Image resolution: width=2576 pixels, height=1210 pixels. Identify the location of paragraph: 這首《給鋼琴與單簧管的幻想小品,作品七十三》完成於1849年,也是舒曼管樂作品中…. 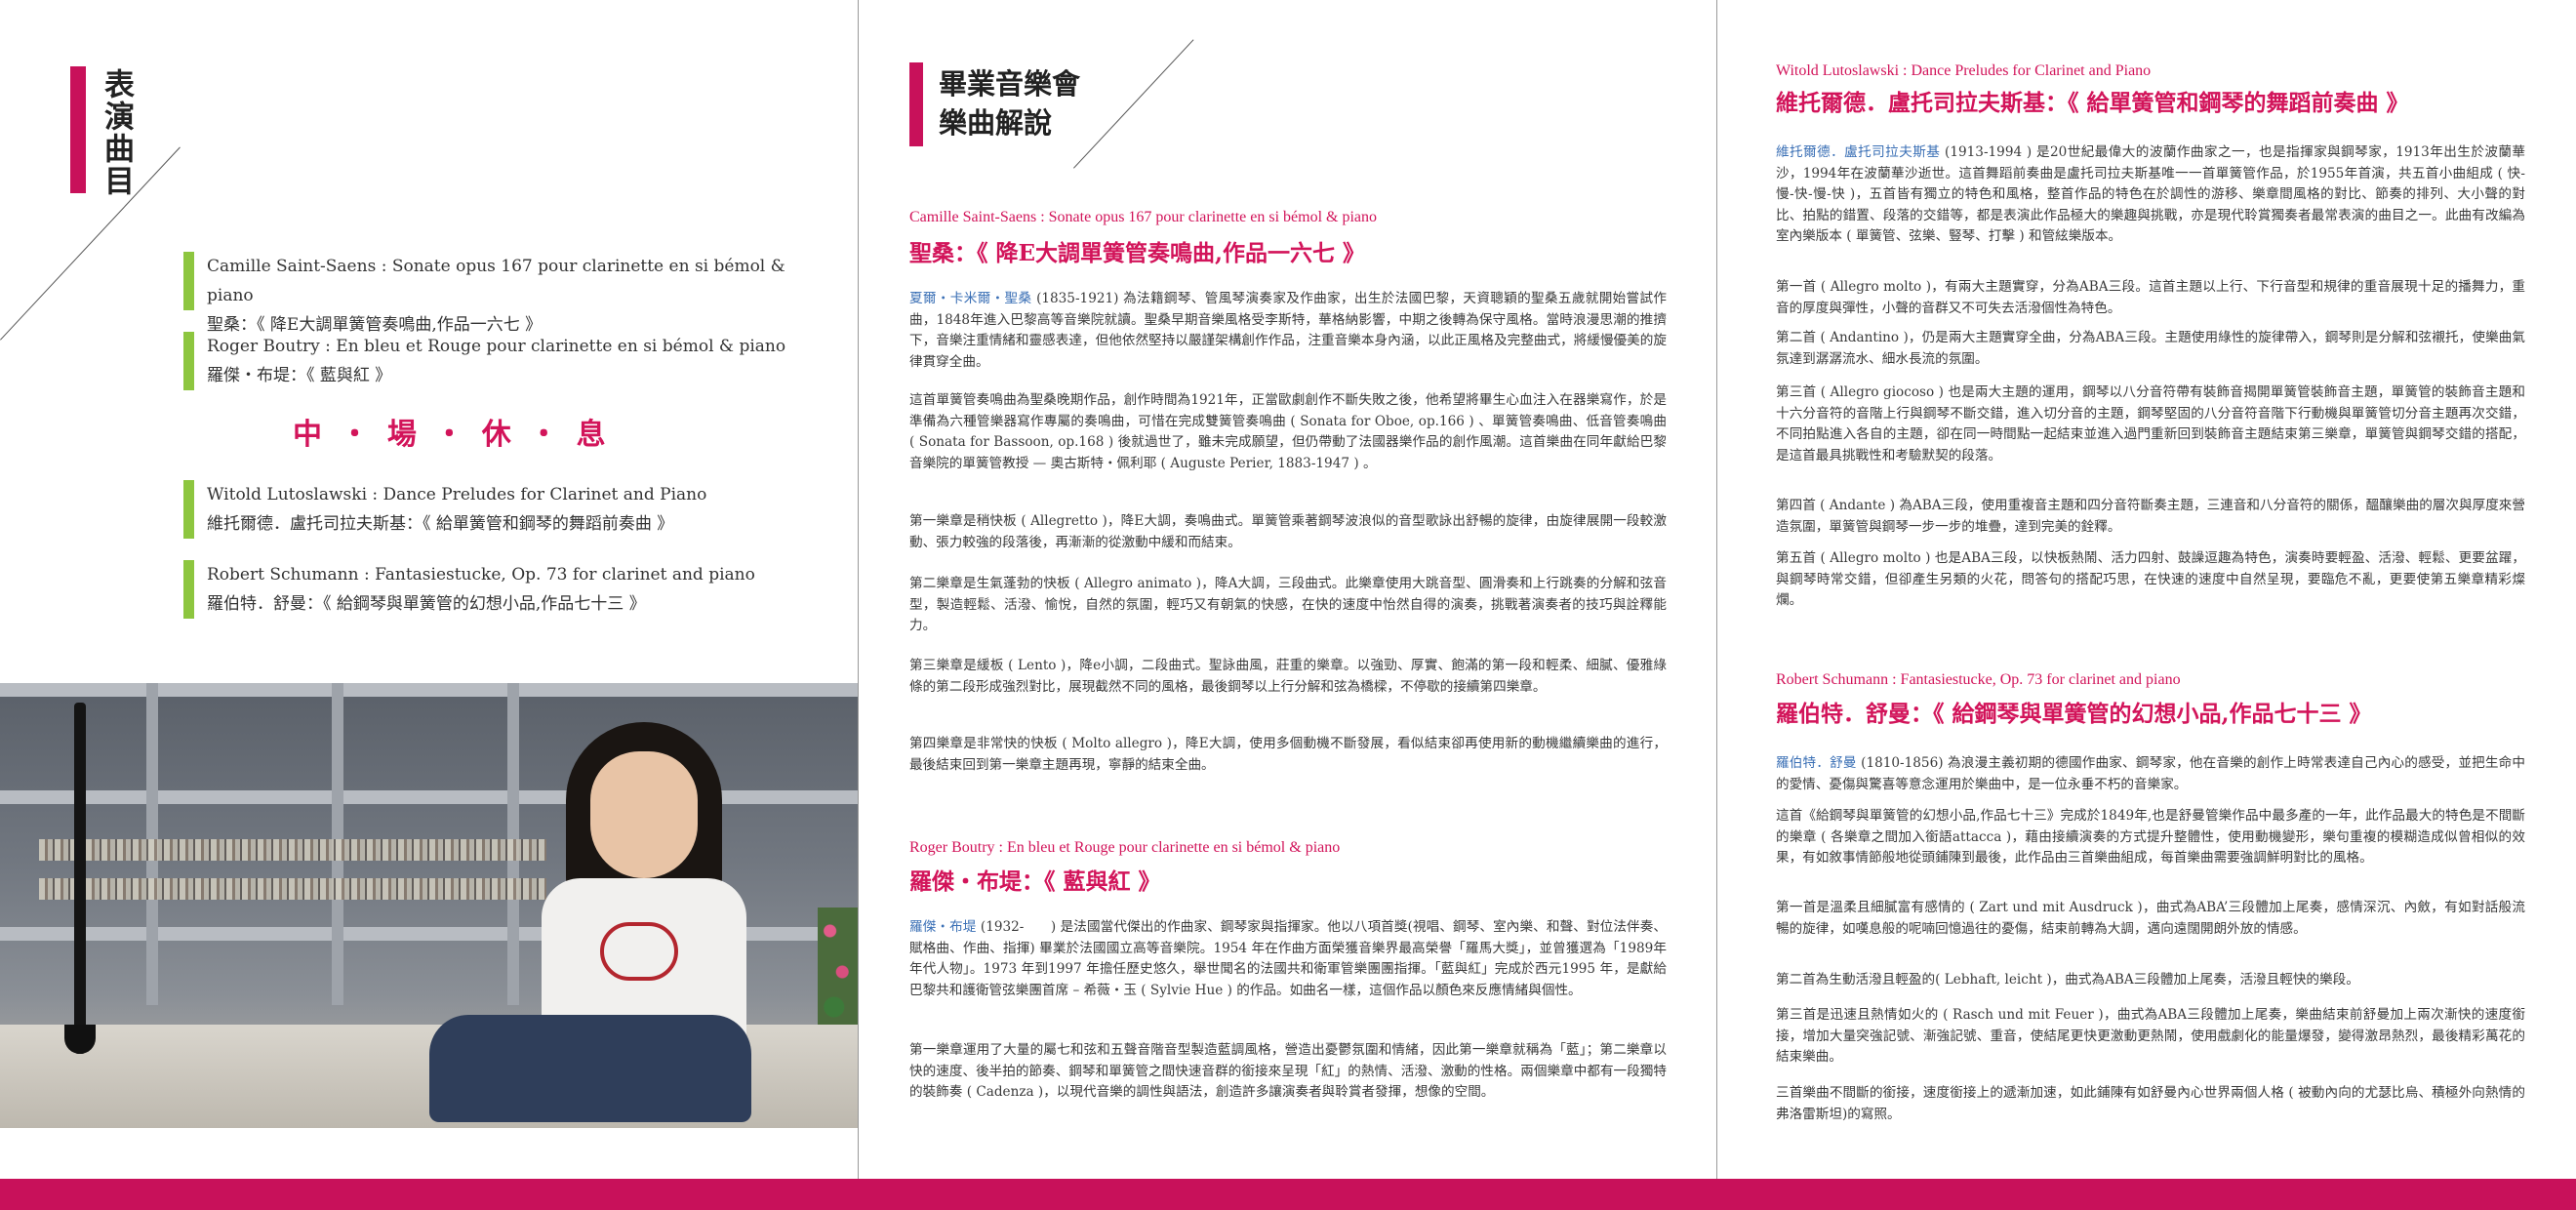
(2150, 837).